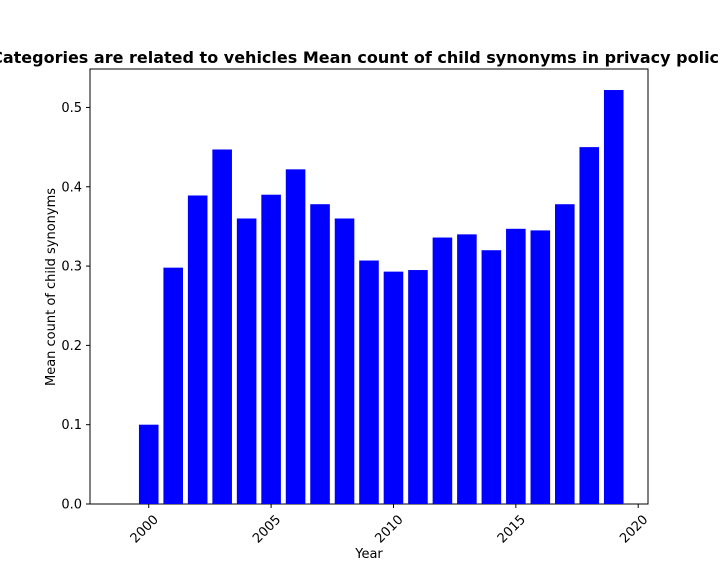 The height and width of the screenshot is (576, 720). Describe the element at coordinates (442, 370) in the screenshot. I see `bar-2012` at that location.